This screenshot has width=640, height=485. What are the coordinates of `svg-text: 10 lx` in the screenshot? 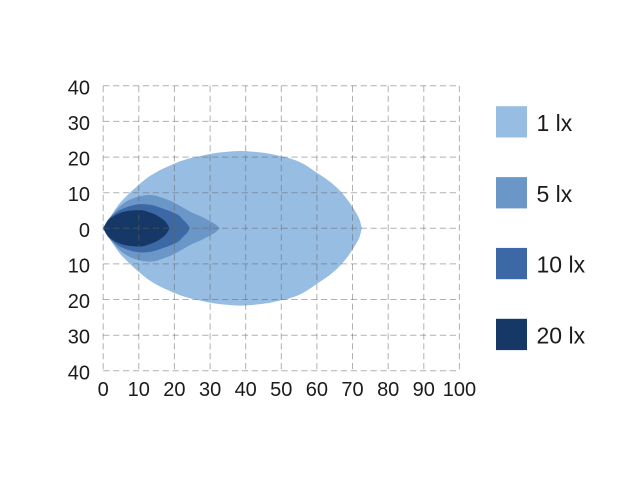 It's located at (561, 265).